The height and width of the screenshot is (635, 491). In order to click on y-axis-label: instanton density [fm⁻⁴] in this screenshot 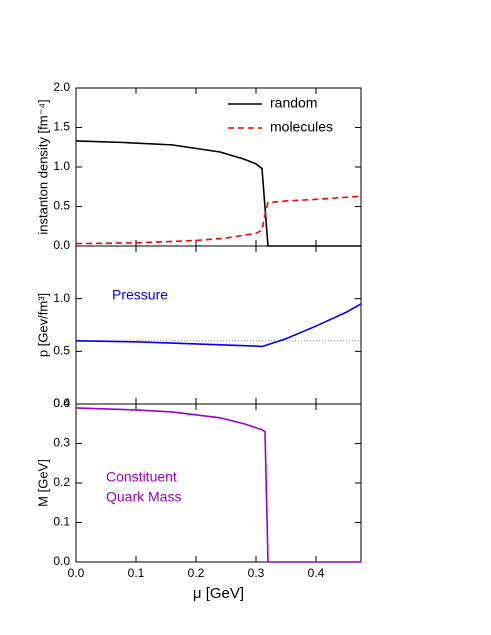, I will do `click(42, 166)`.